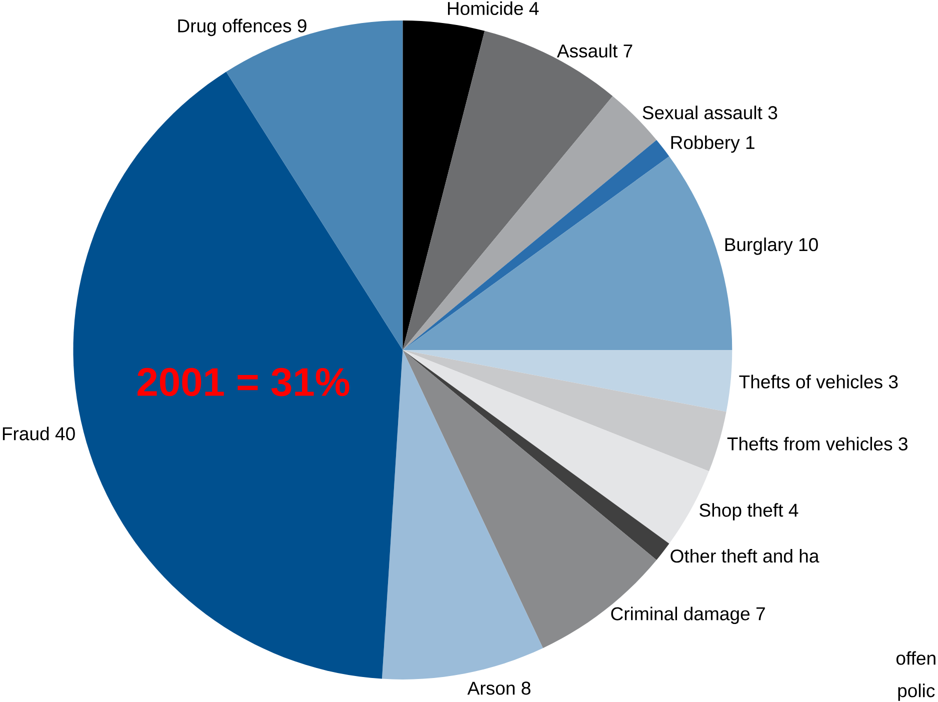  Describe the element at coordinates (712, 144) in the screenshot. I see `slice-label: Robbery 1` at that location.